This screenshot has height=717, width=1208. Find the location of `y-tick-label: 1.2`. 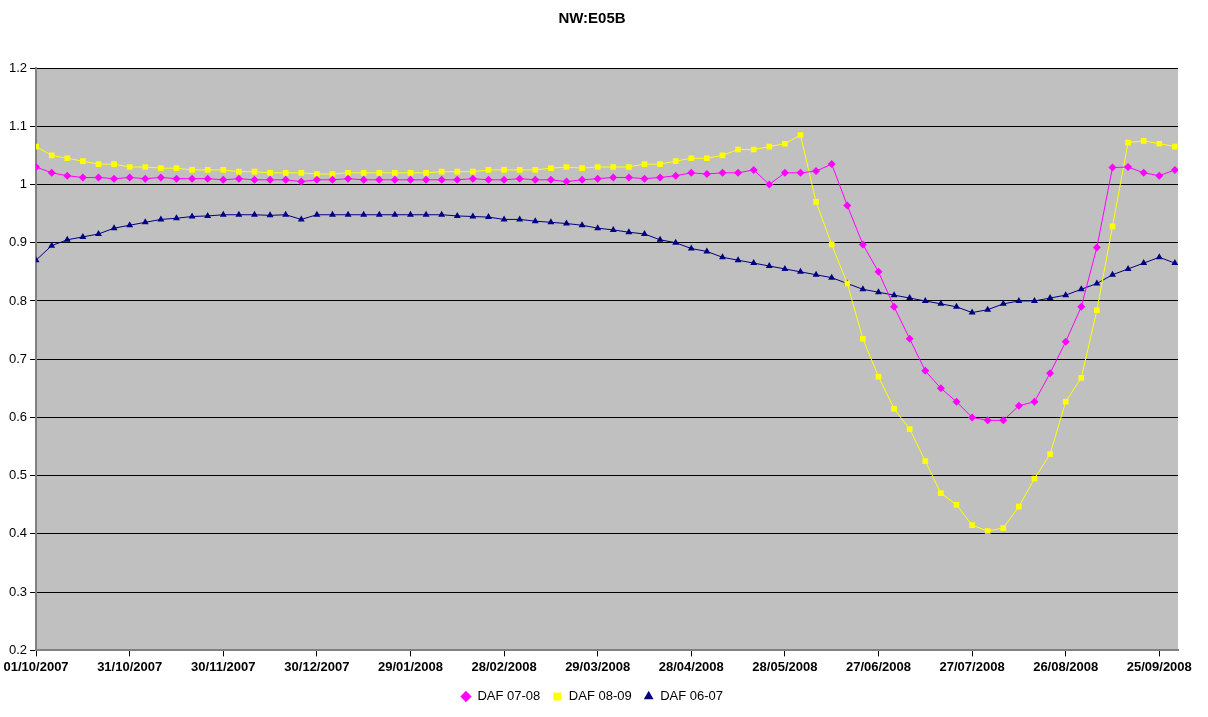

y-tick-label: 1.2 is located at coordinates (18, 67).